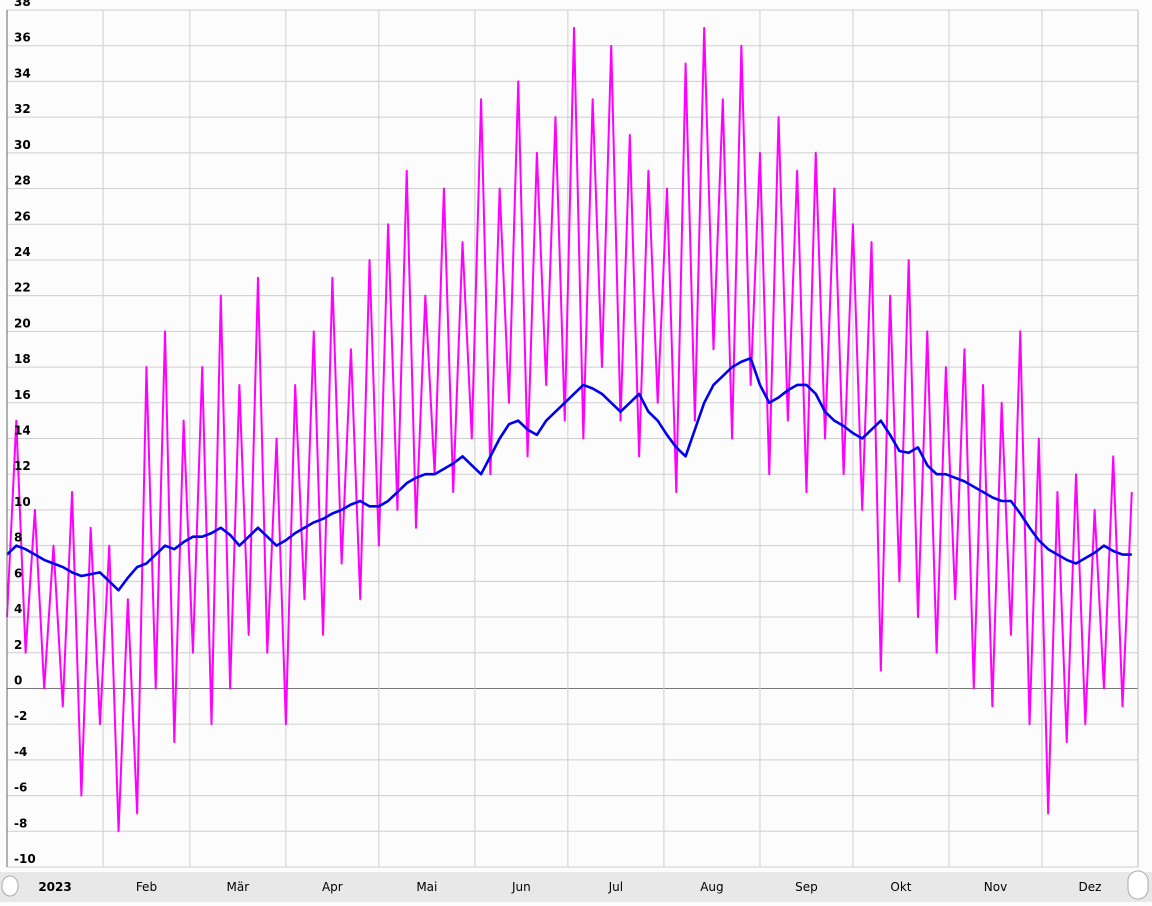  Describe the element at coordinates (25, 859) in the screenshot. I see `y-tick-label: -10` at that location.